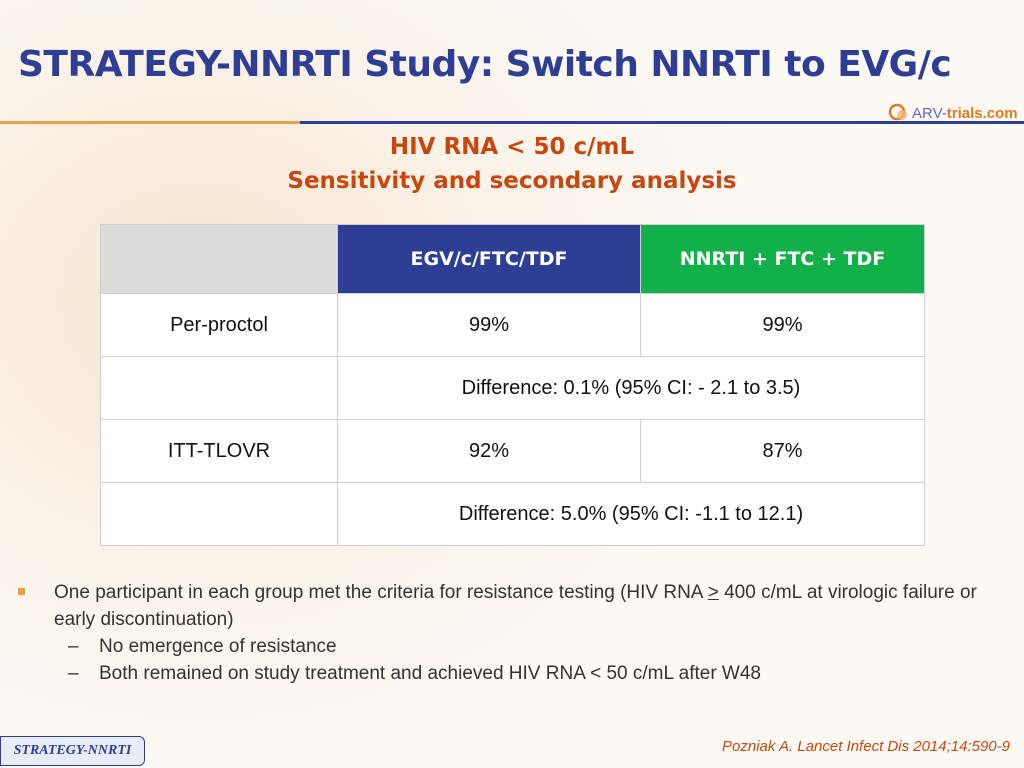  I want to click on table-header-nnrti: NNRTI + FTC + TDF, so click(782, 259).